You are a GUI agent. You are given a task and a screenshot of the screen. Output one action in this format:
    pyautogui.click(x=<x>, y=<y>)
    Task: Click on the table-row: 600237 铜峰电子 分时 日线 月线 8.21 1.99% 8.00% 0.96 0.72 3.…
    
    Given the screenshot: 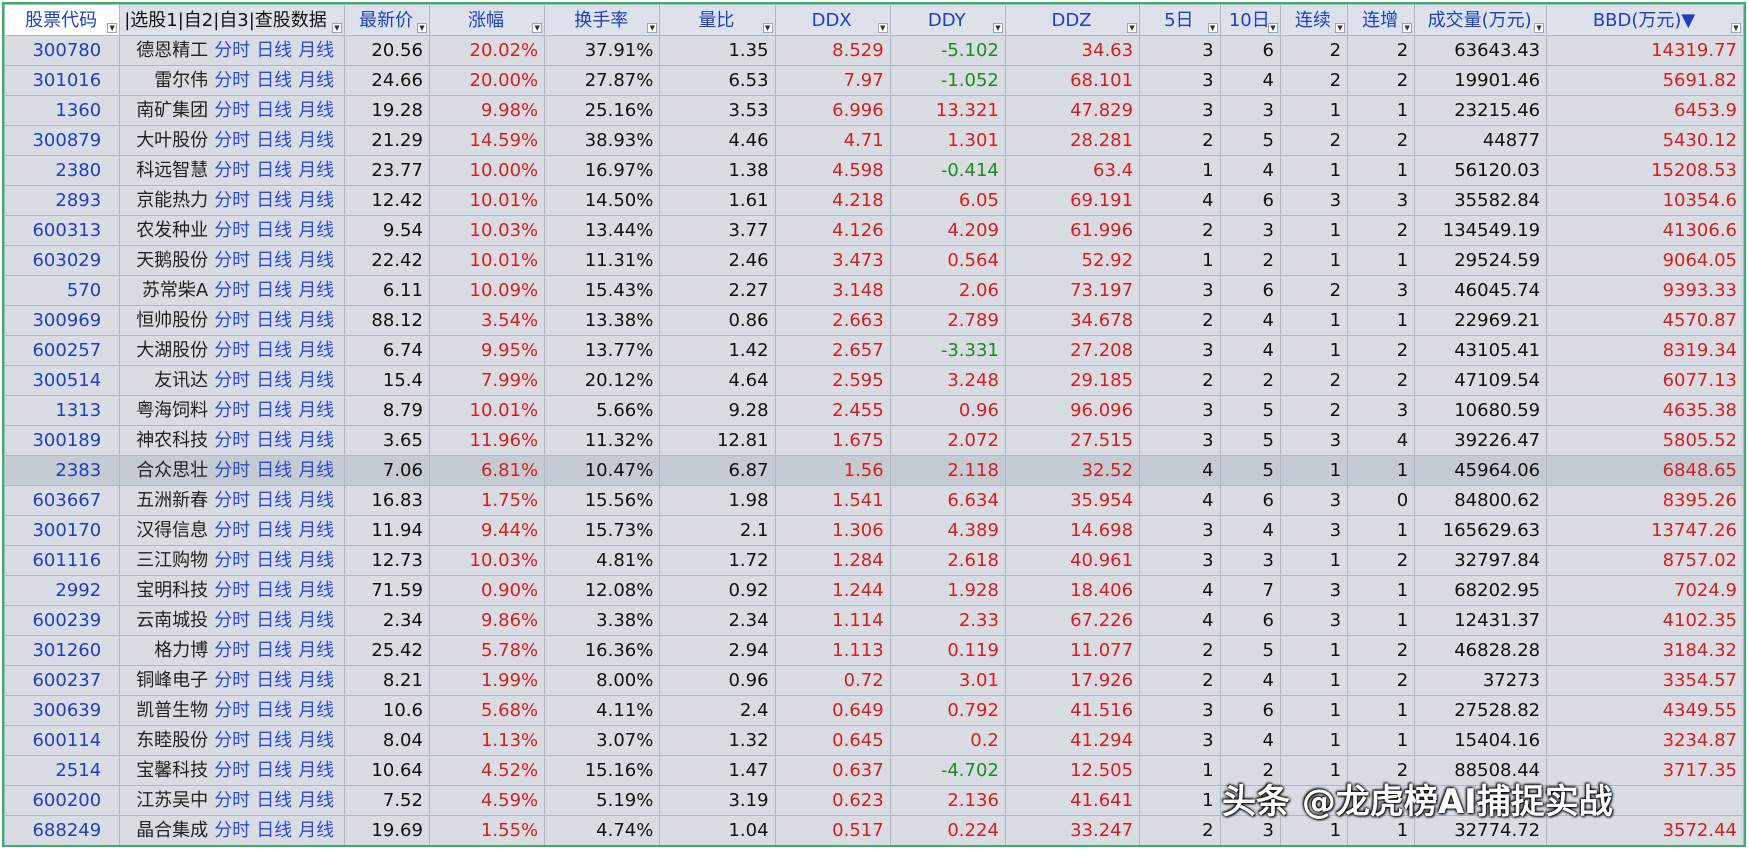 What is the action you would take?
    pyautogui.click(x=874, y=680)
    